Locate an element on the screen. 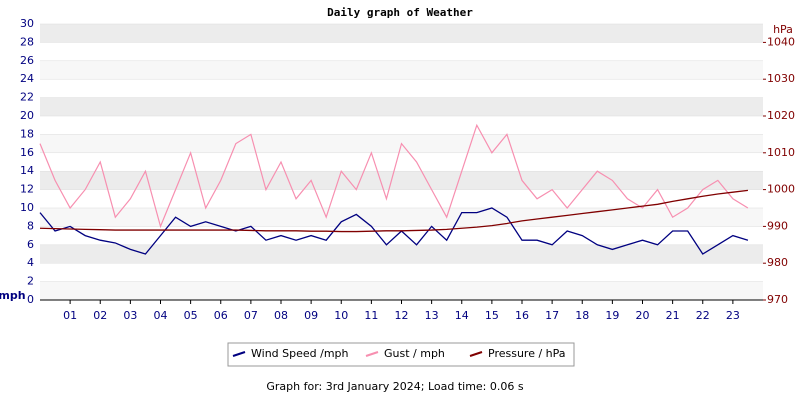 The width and height of the screenshot is (800, 404). x-tick-label: 02 is located at coordinates (100, 315).